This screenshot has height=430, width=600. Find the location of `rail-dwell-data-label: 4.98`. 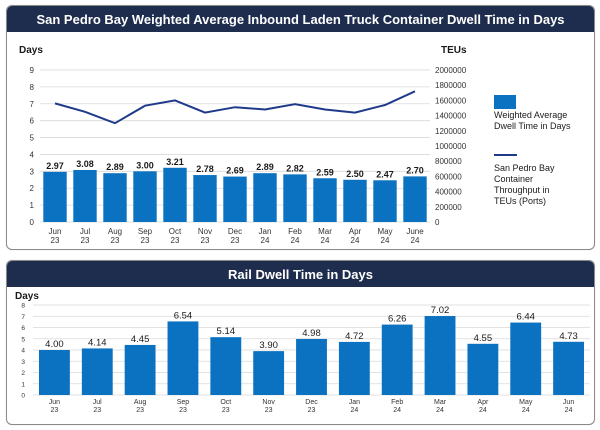

rail-dwell-data-label: 4.98 is located at coordinates (311, 333).